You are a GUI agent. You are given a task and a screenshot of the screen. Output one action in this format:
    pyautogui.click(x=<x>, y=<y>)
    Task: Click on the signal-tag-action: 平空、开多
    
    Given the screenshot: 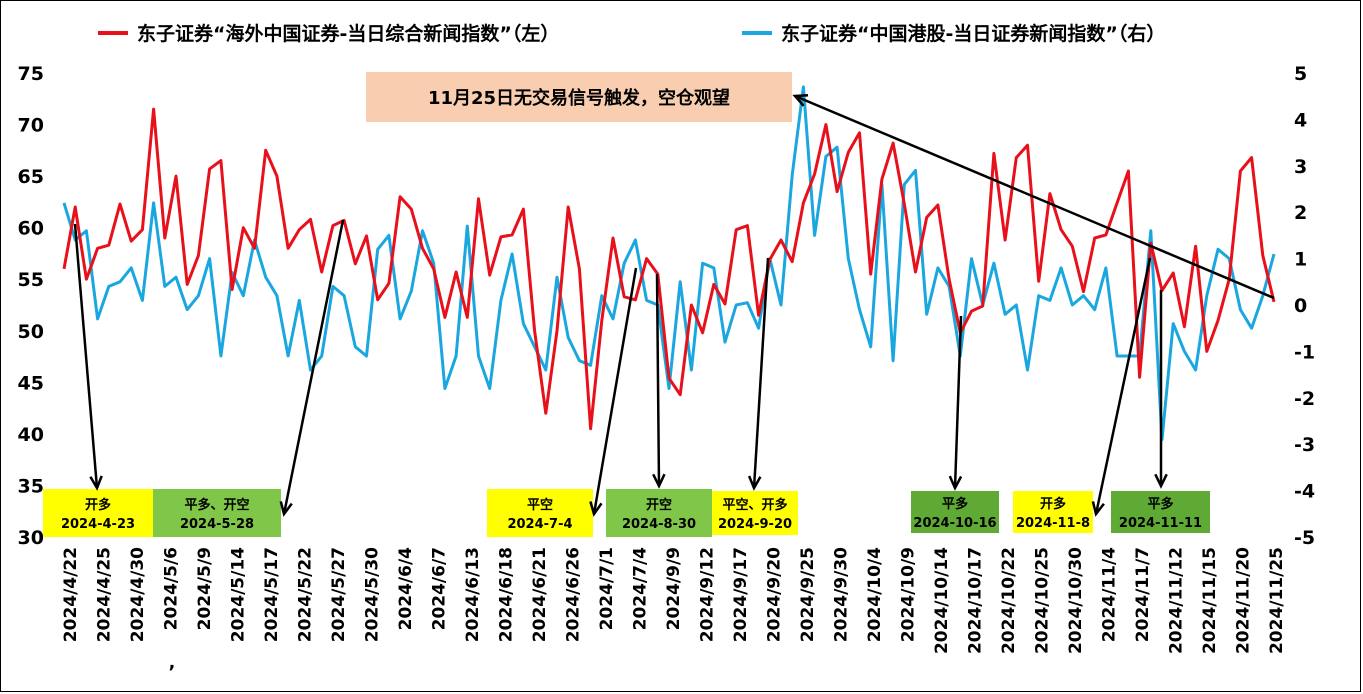 What is the action you would take?
    pyautogui.click(x=754, y=505)
    